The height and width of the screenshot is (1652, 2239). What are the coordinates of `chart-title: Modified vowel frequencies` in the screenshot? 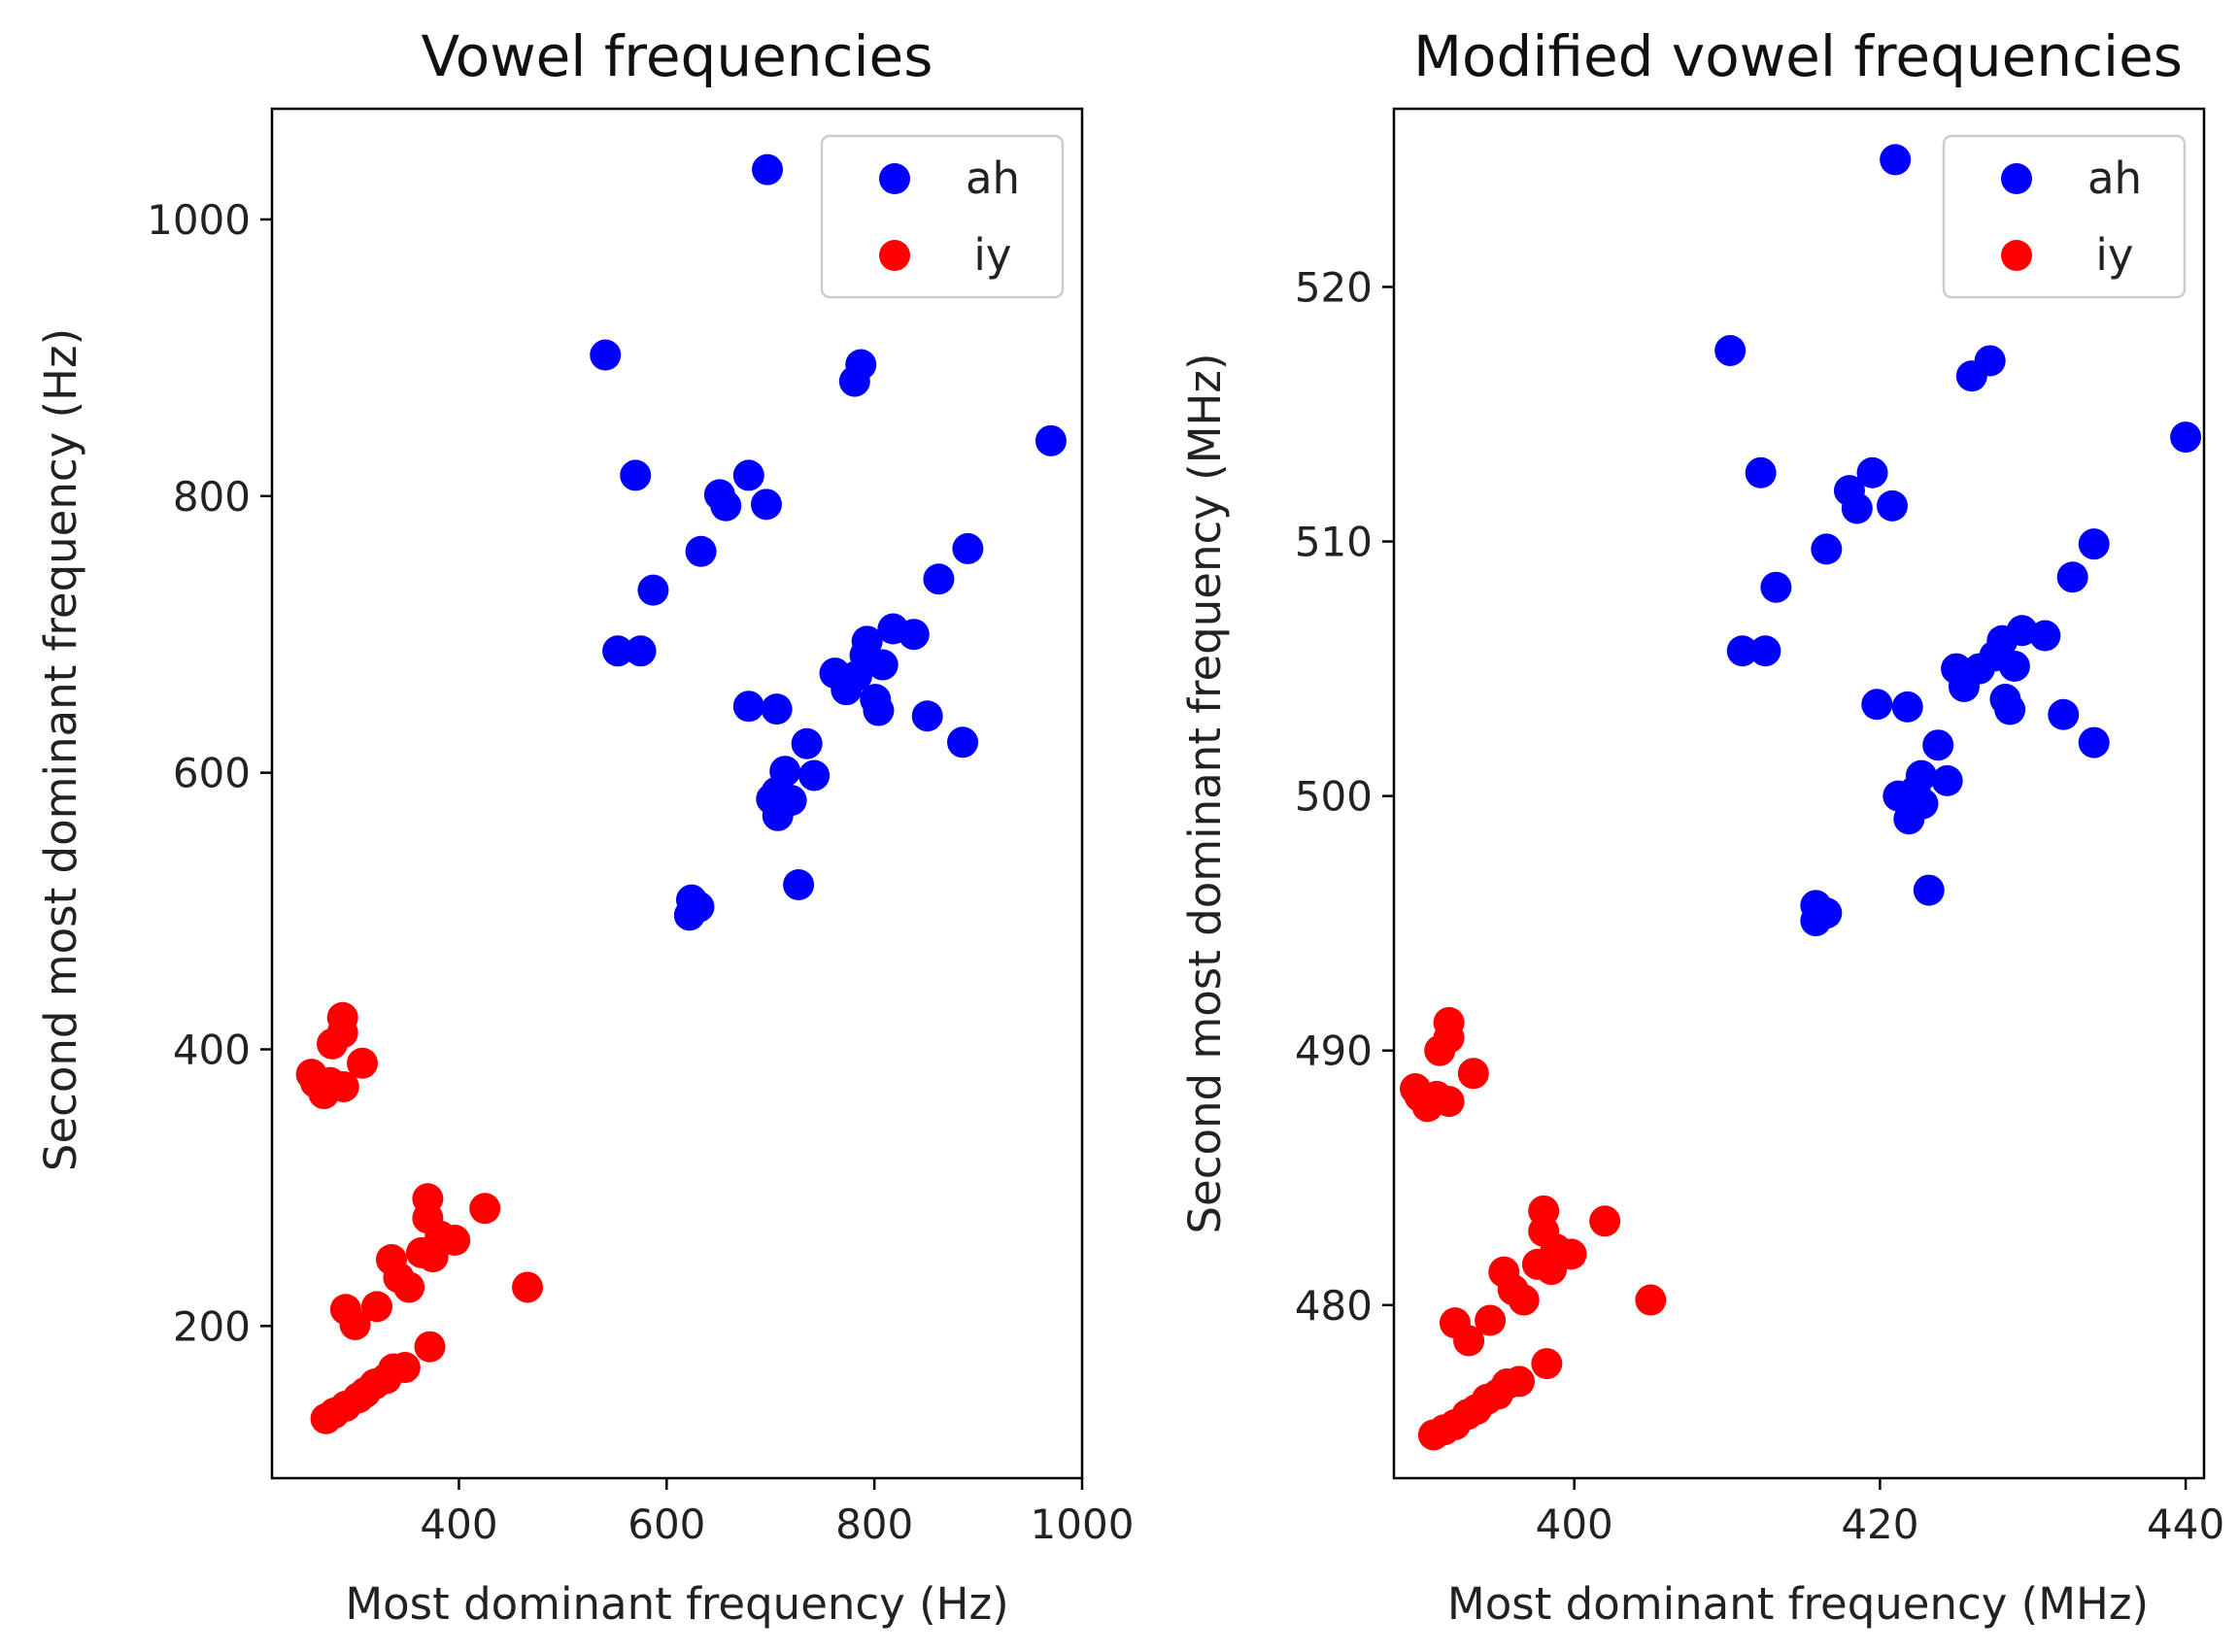 It's located at (1798, 56).